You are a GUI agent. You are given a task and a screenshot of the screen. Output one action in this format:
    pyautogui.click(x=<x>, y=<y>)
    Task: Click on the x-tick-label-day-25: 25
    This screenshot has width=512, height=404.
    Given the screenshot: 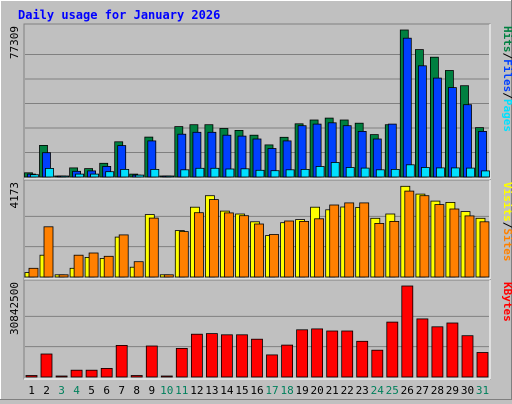 What is the action you would take?
    pyautogui.click(x=392, y=390)
    